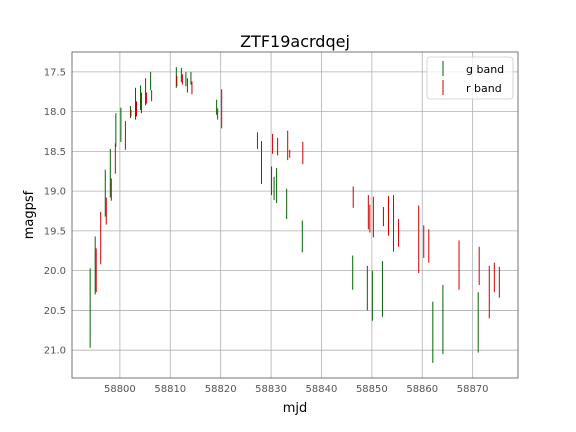 Image resolution: width=576 pixels, height=432 pixels. I want to click on y-tick-label: 19.5, so click(55, 231).